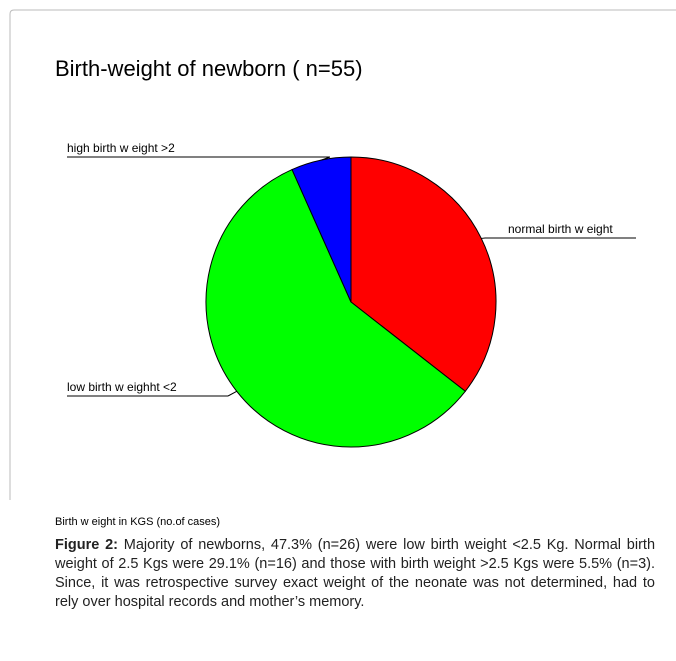 The image size is (676, 661). Describe the element at coordinates (12, 12) in the screenshot. I see `frame-corner` at that location.